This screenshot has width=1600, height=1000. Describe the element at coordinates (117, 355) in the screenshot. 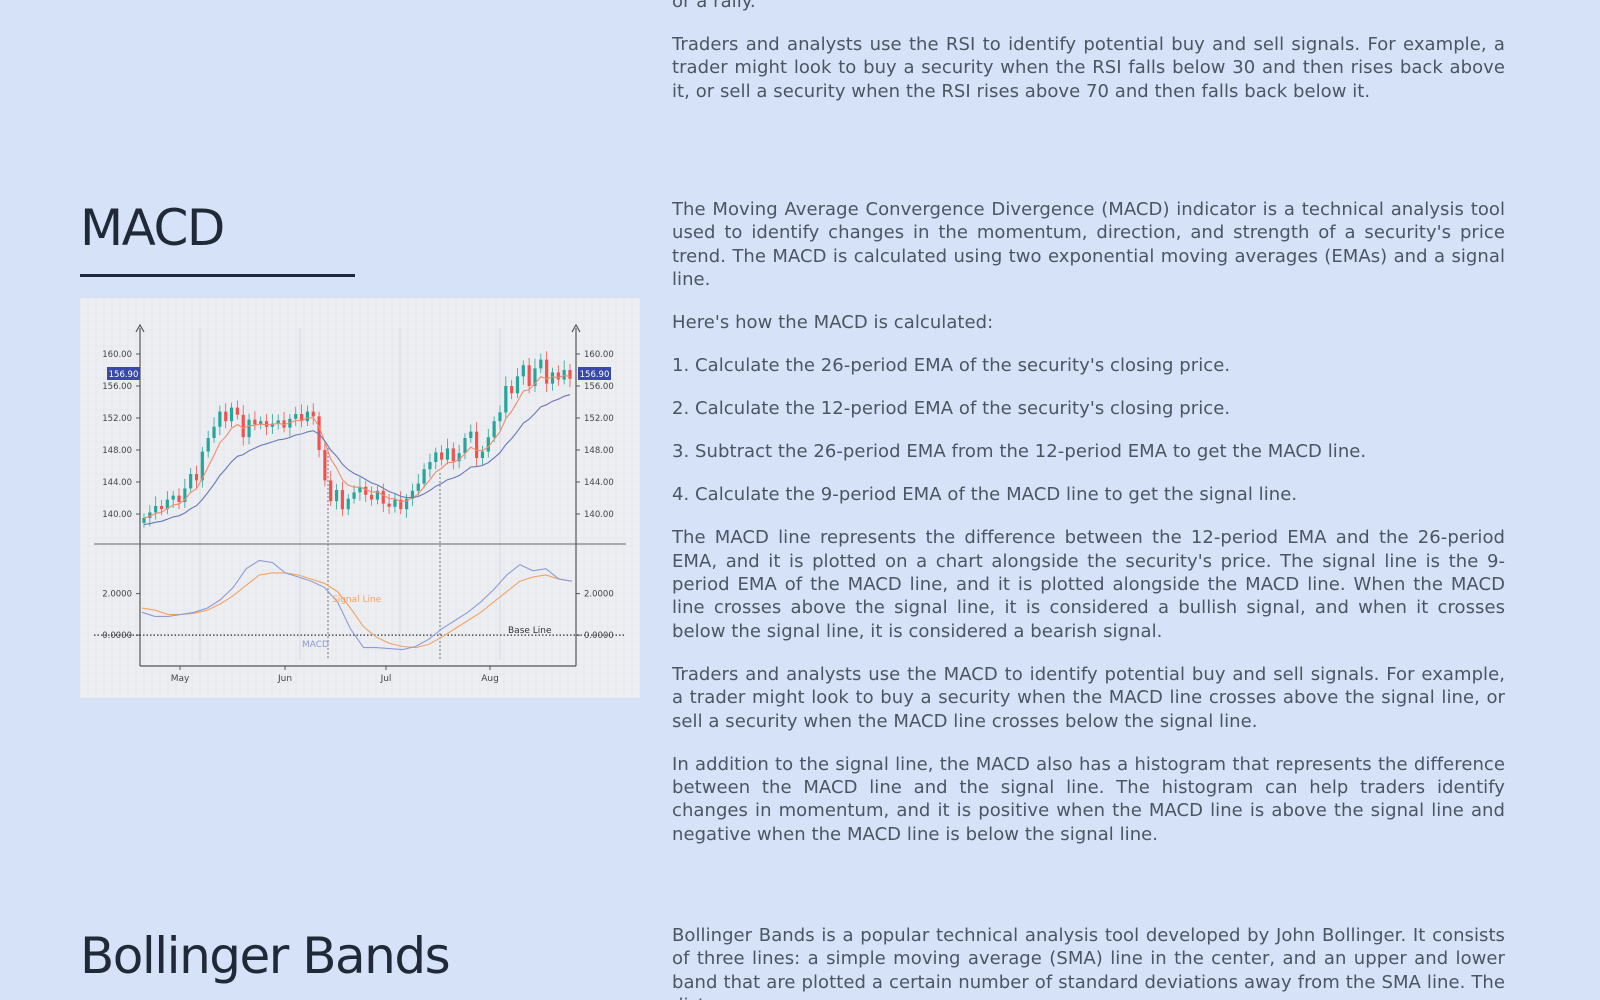

I see `price-tick-label-left: 160.00` at that location.